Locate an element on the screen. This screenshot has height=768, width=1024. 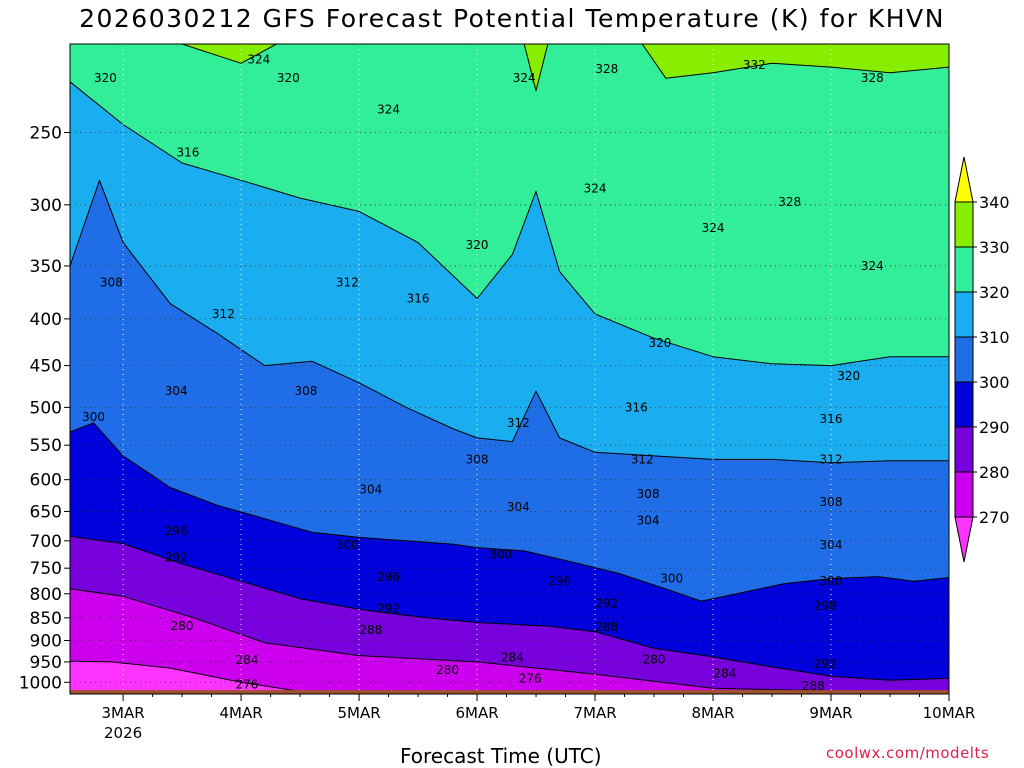
x-tick-label: 6MAR is located at coordinates (476, 713).